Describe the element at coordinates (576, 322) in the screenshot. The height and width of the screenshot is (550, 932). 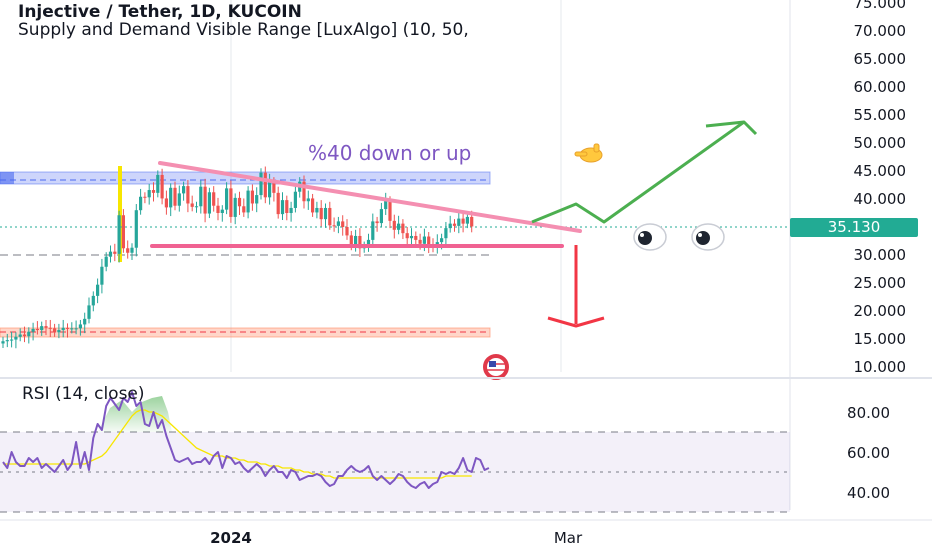
I see `projection-down-arrowhead` at that location.